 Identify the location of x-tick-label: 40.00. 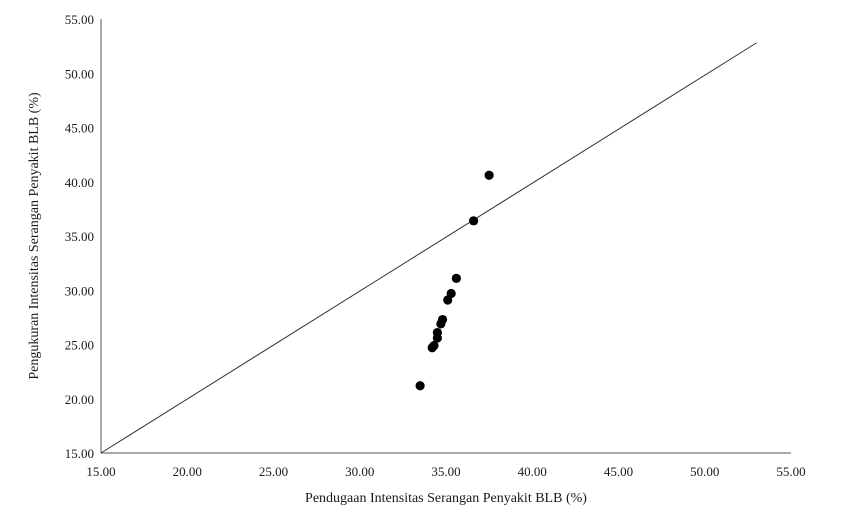
(532, 471).